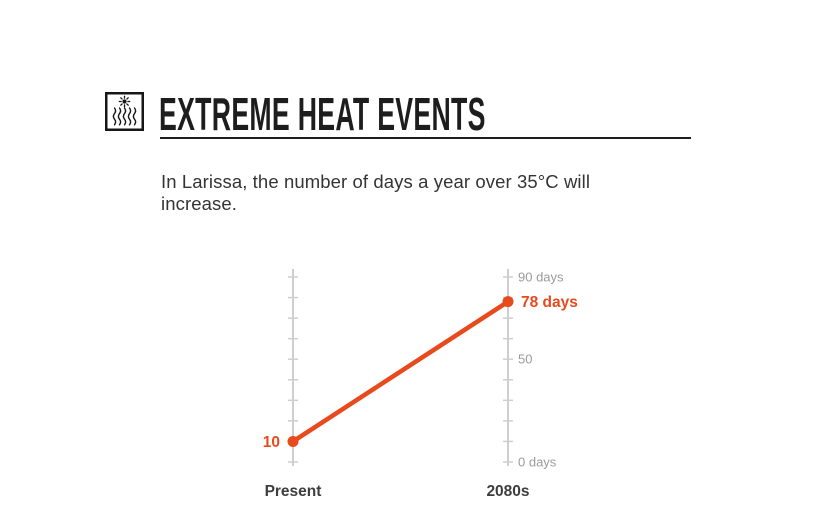  What do you see at coordinates (537, 462) in the screenshot?
I see `y-tick-label: 0 days` at bounding box center [537, 462].